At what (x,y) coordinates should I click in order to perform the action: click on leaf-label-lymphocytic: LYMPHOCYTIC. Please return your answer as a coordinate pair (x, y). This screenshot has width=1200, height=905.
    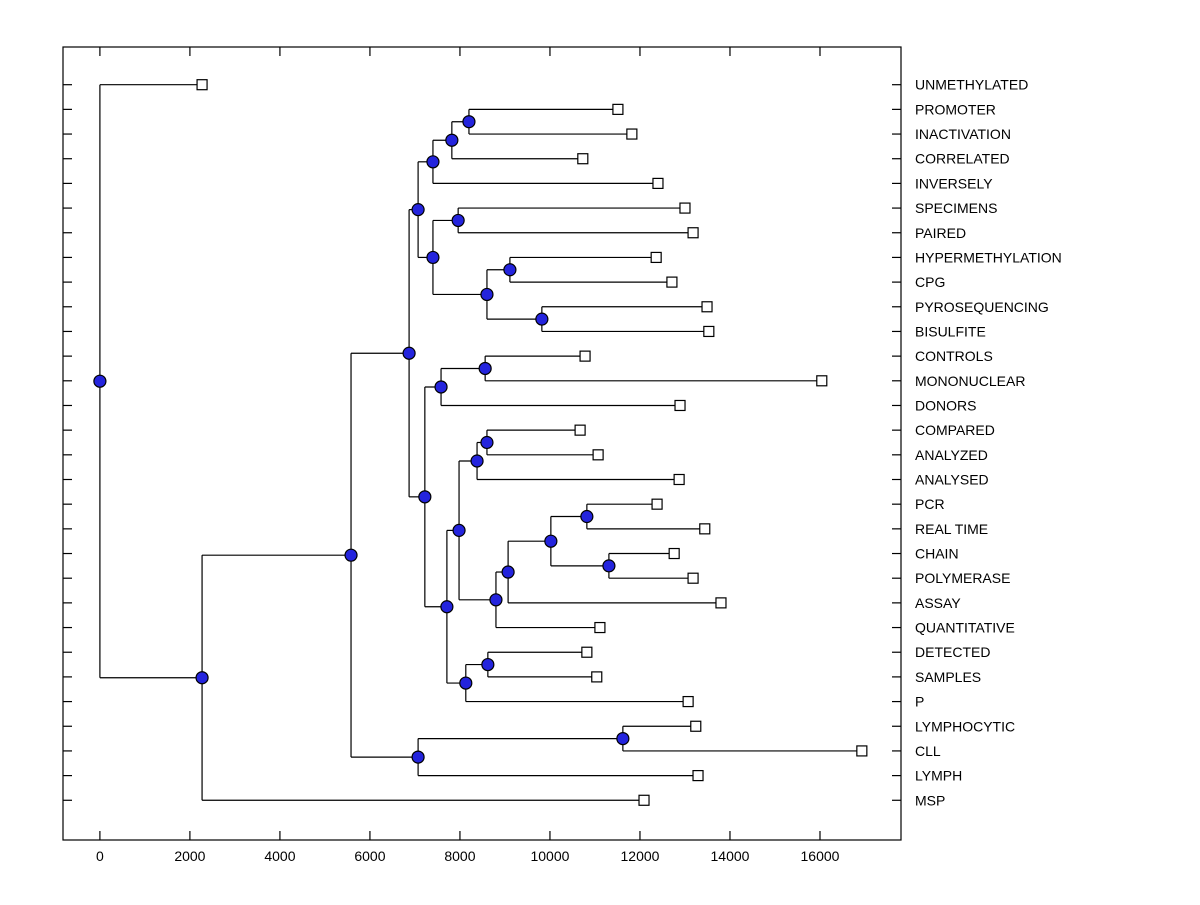
    Looking at the image, I should click on (965, 726).